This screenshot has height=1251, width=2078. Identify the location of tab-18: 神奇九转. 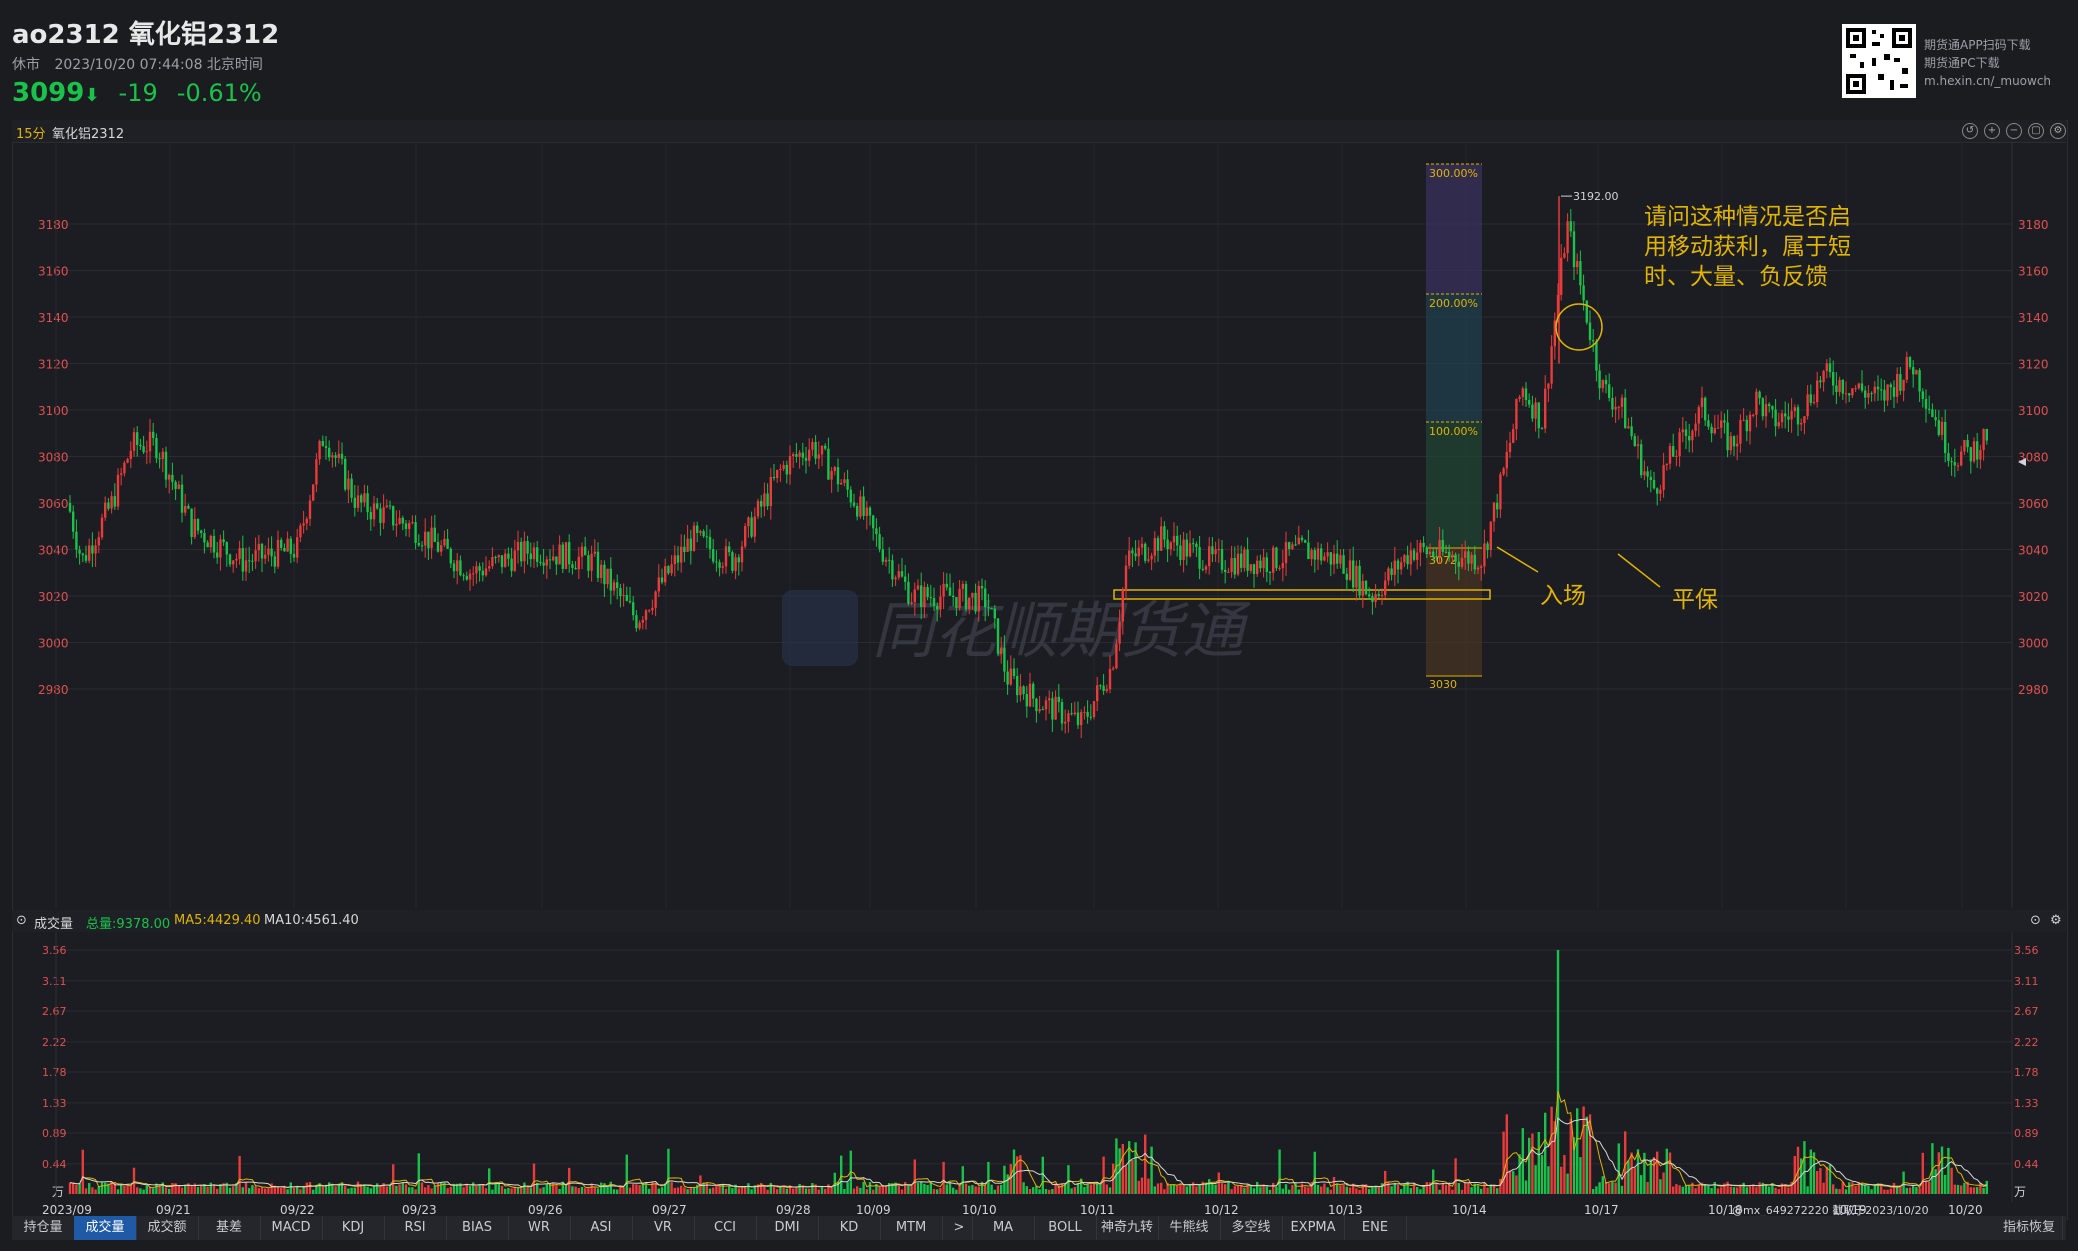
(1127, 1228).